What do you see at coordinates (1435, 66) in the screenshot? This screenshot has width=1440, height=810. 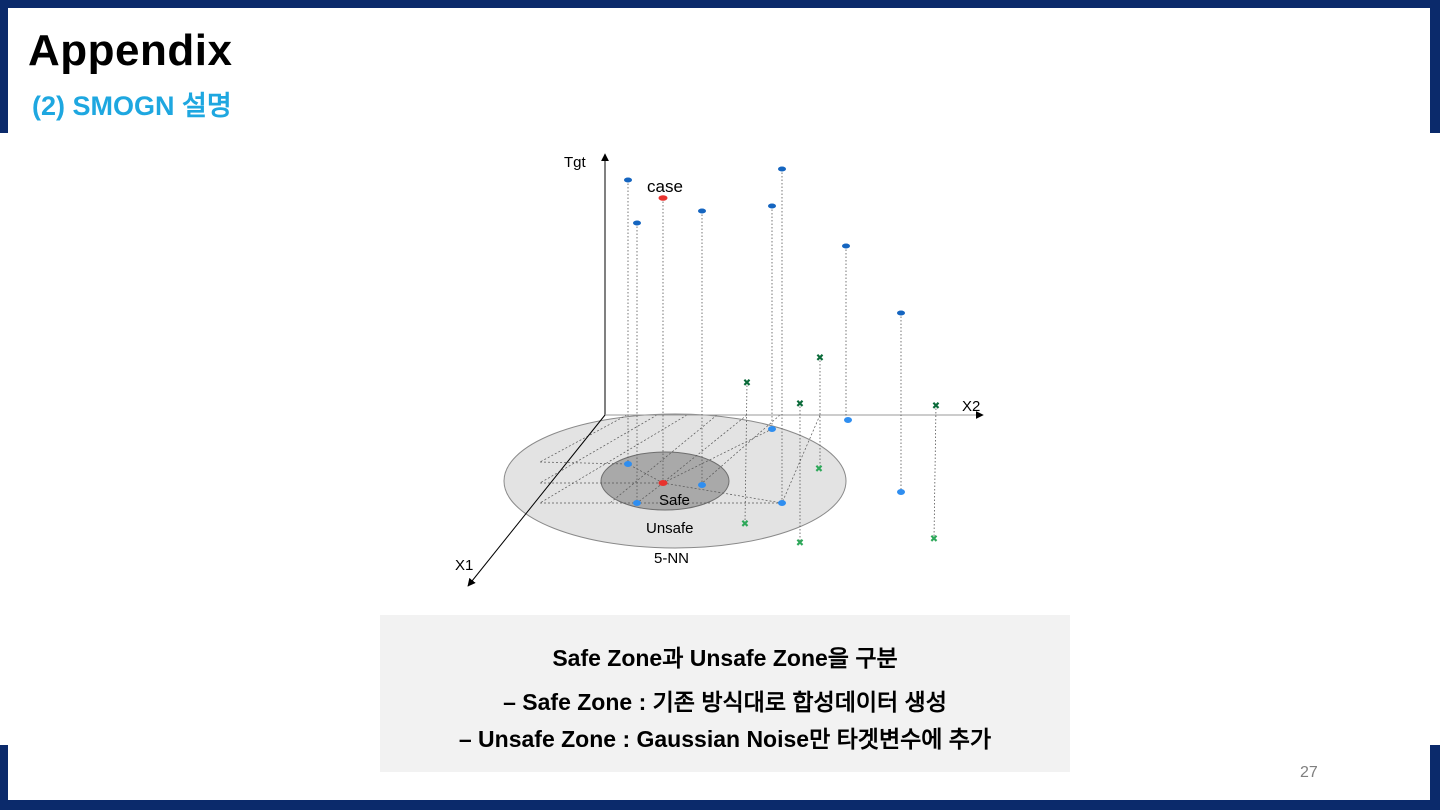 I see `frame-right-top` at bounding box center [1435, 66].